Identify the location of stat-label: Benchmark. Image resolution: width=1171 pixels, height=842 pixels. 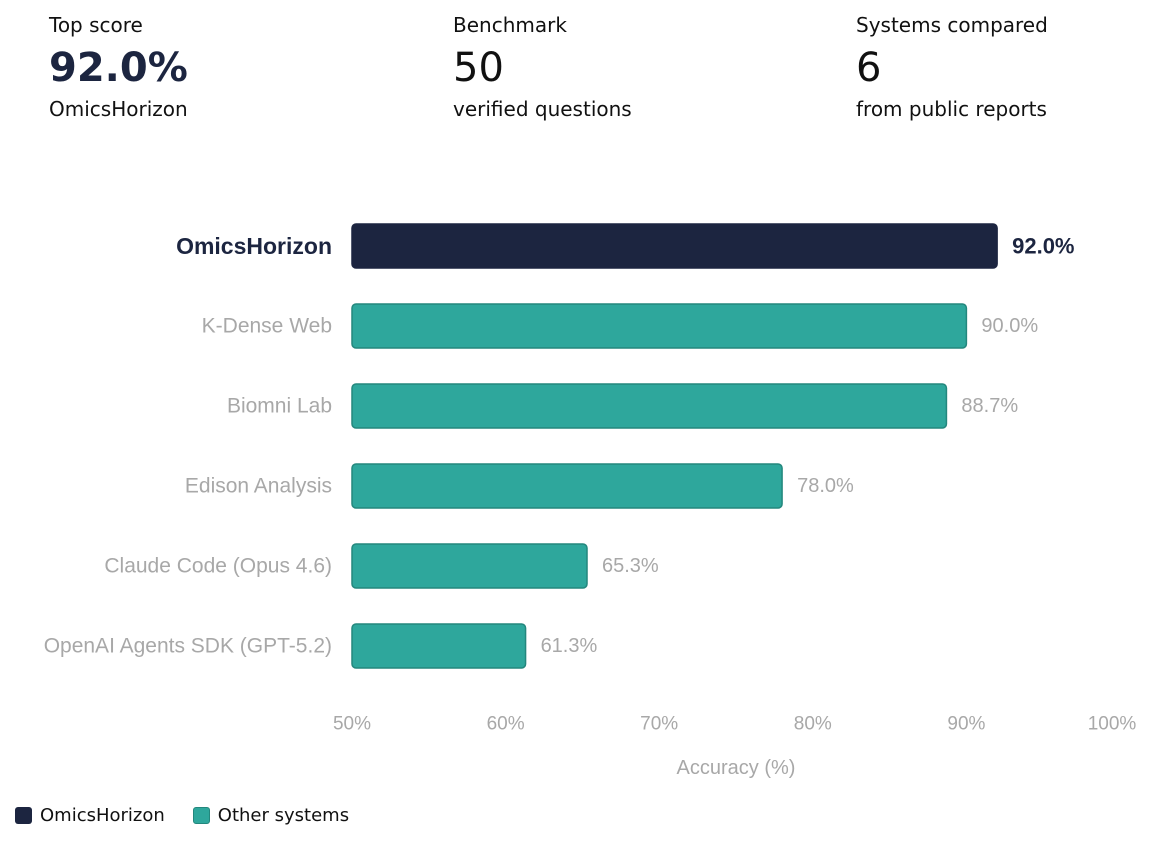
(510, 25).